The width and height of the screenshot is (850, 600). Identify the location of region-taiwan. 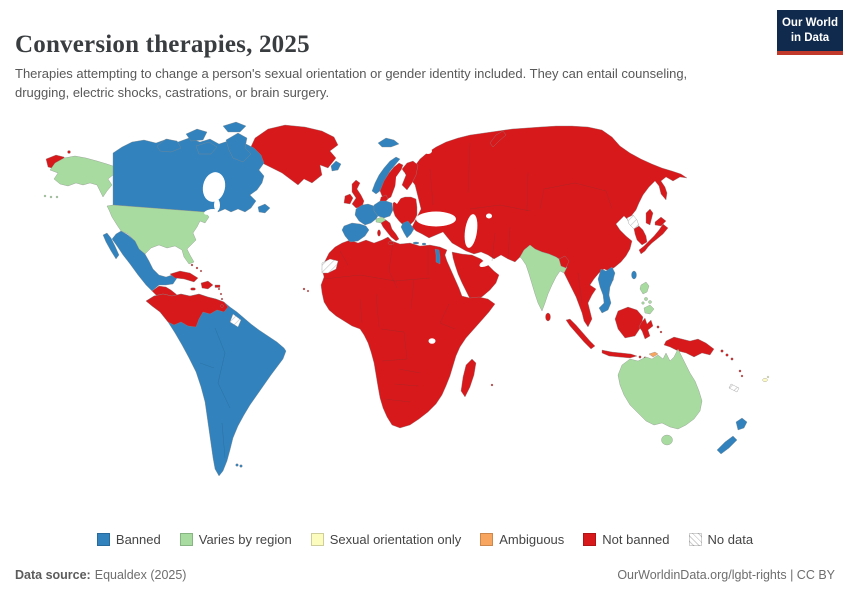
(634, 275).